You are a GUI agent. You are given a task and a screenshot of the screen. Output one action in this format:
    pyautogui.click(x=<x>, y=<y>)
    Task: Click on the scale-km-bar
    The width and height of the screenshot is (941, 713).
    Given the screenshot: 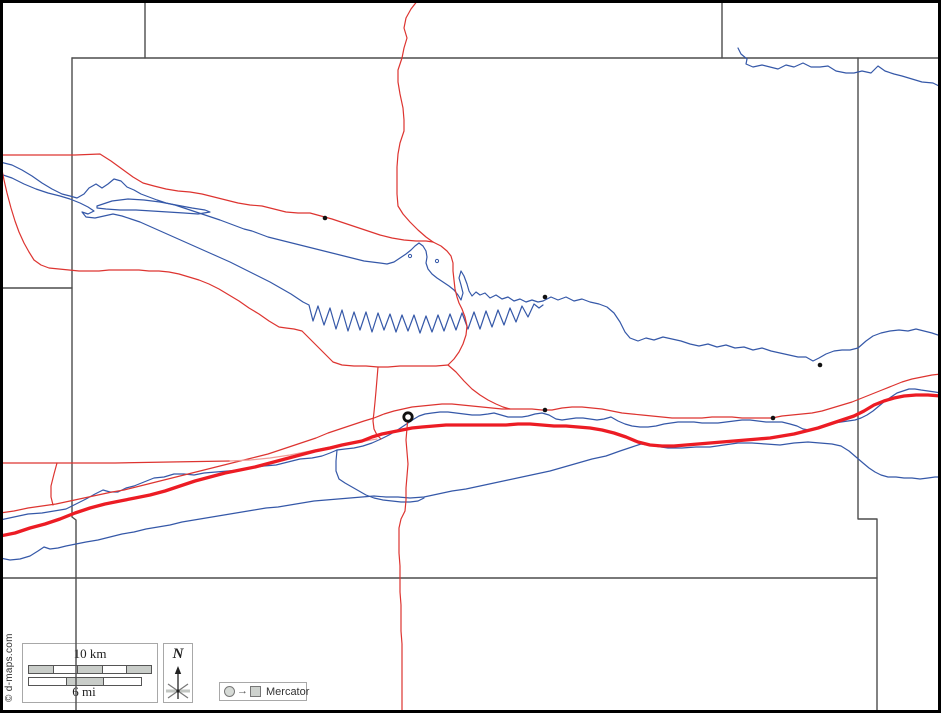 What is the action you would take?
    pyautogui.click(x=90, y=669)
    